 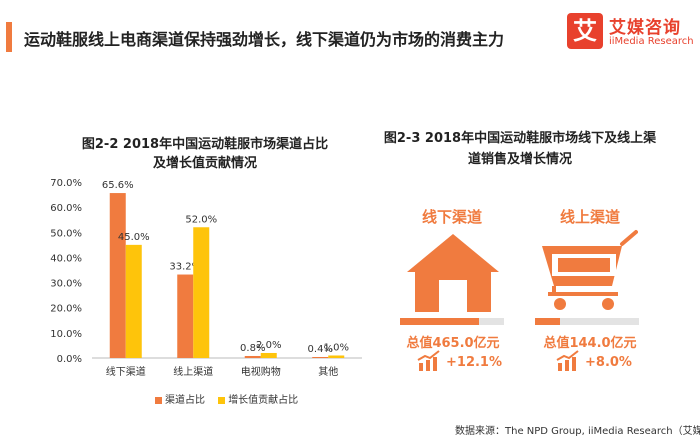 What do you see at coordinates (261, 371) in the screenshot?
I see `x-category-label: 电视购物` at bounding box center [261, 371].